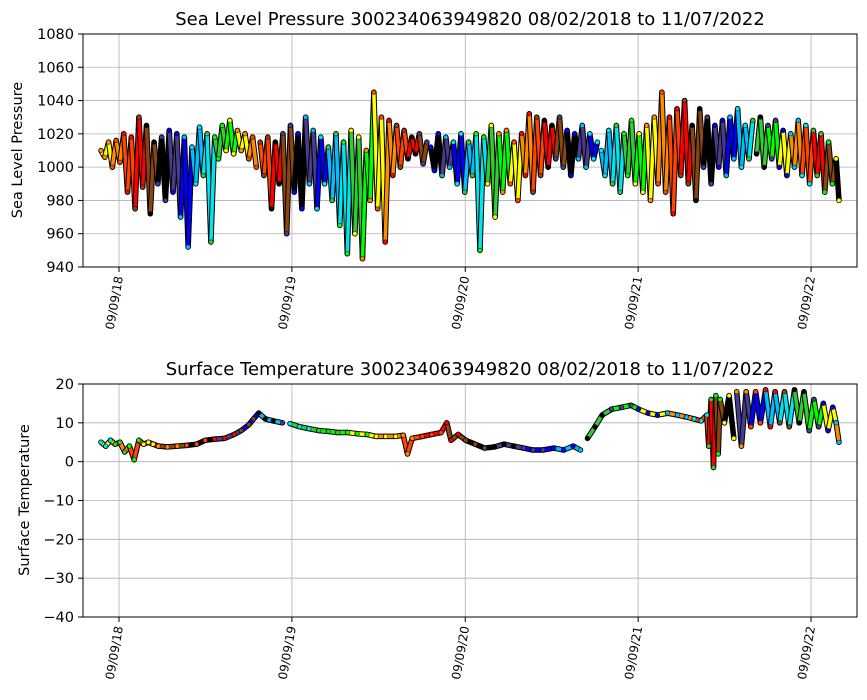 This screenshot has height=700, width=867. What do you see at coordinates (65, 424) in the screenshot?
I see `y-tick-label: 10` at bounding box center [65, 424].